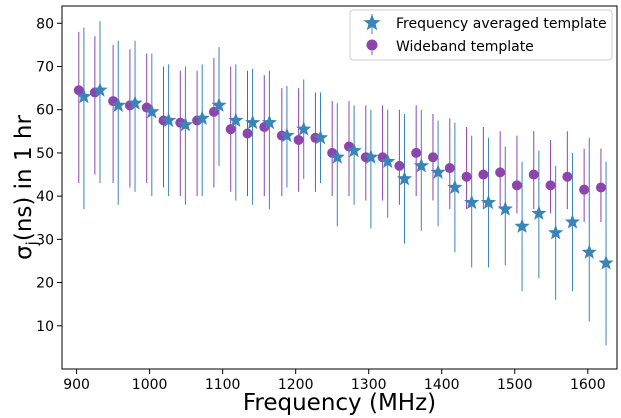  What do you see at coordinates (339, 403) in the screenshot?
I see `x-axis-label: Frequency (MHz)` at bounding box center [339, 403].